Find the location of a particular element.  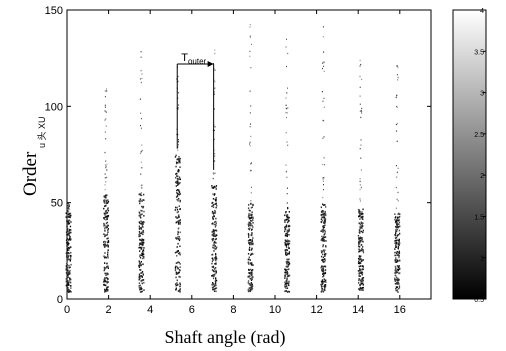

y-axis-sublabel: u 头 XU is located at coordinates (42, 132).